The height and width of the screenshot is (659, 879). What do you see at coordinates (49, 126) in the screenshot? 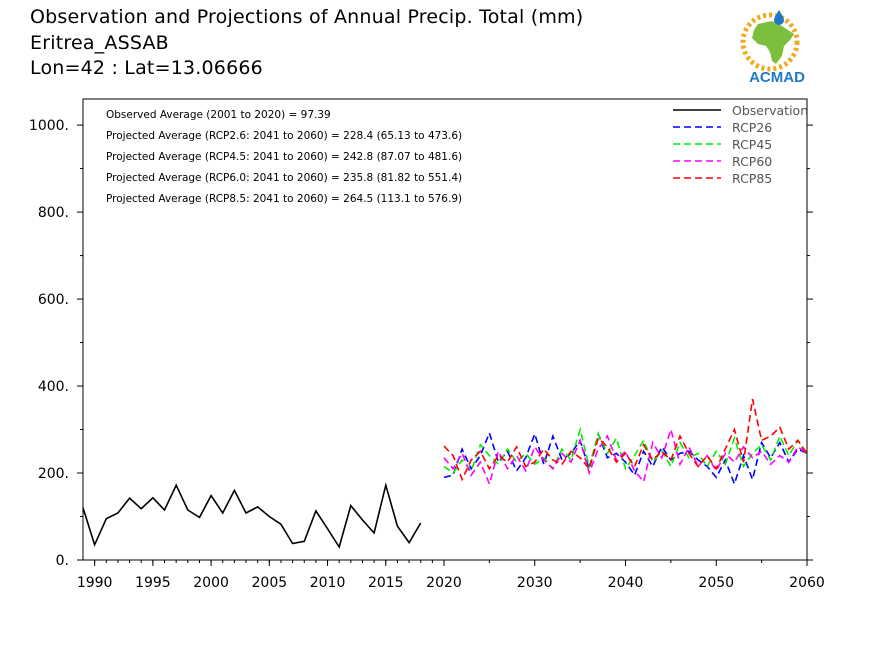
I see `y-tick-label: 1000.` at bounding box center [49, 126].